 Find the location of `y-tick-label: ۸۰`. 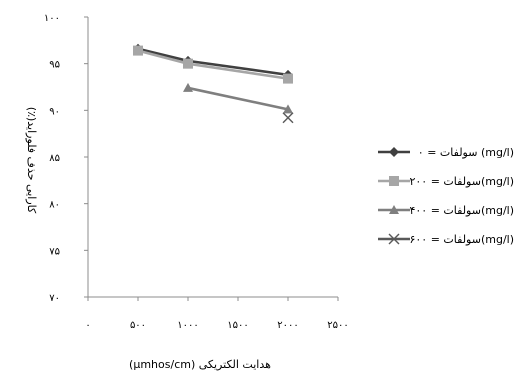

y-tick-label: ۸۰ is located at coordinates (54, 205).